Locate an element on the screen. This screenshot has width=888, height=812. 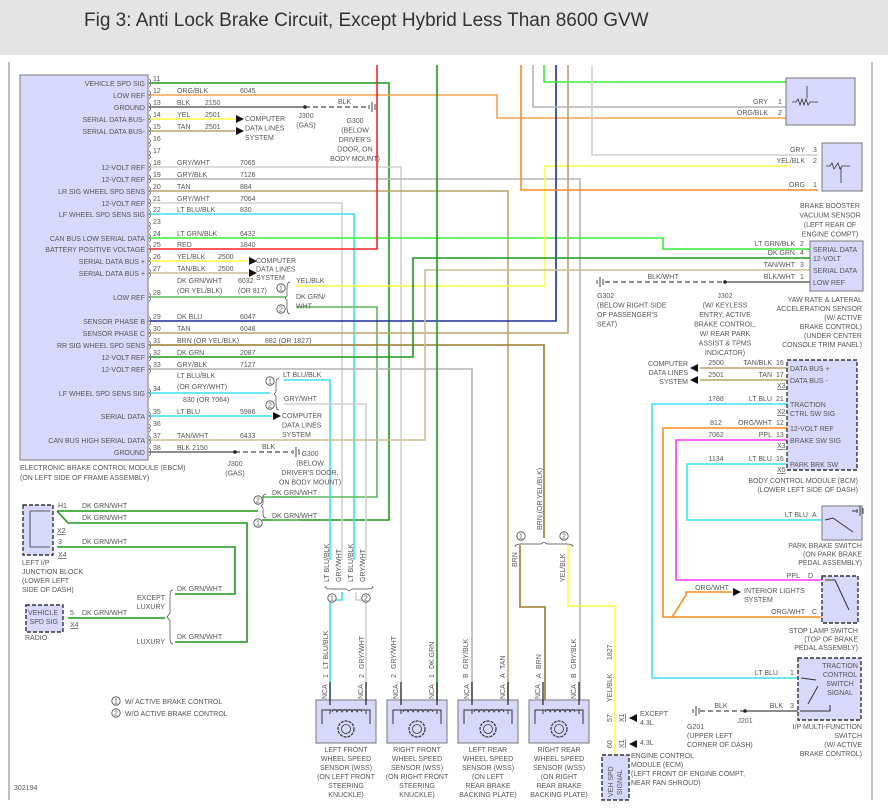
label: LUXURY is located at coordinates (151, 607).